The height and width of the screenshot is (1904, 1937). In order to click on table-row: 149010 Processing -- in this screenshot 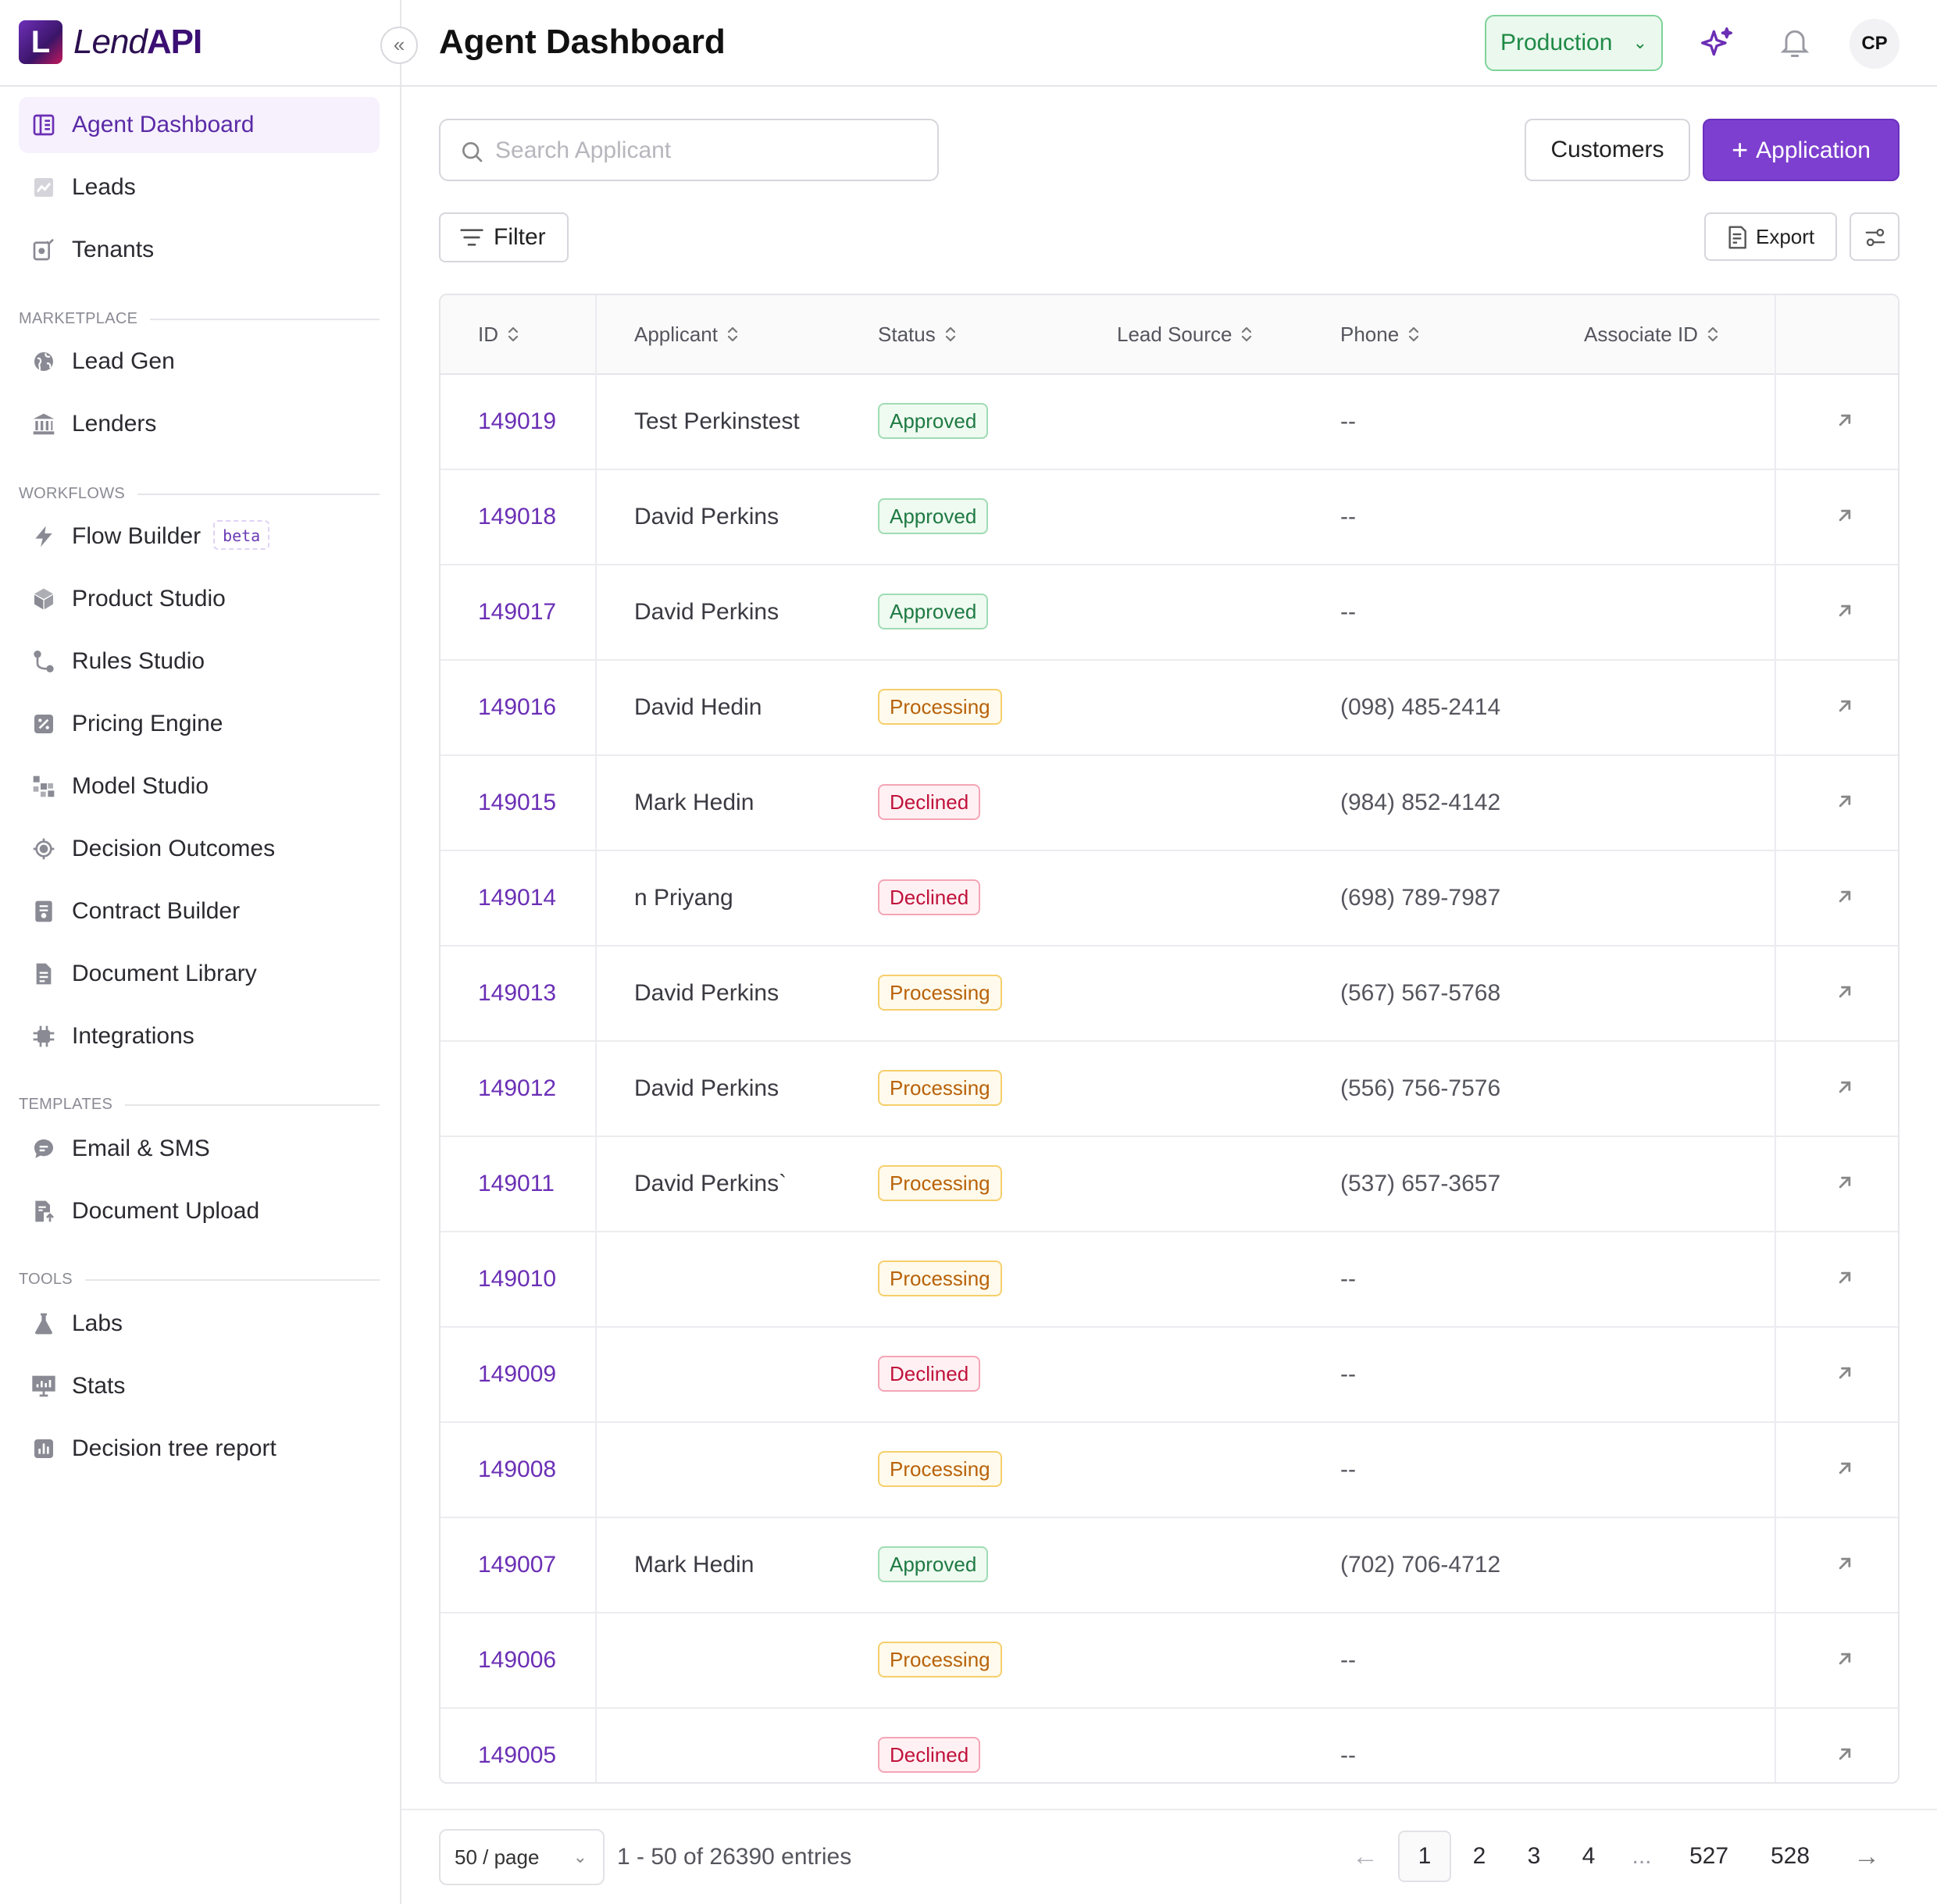, I will do `click(1169, 1280)`.